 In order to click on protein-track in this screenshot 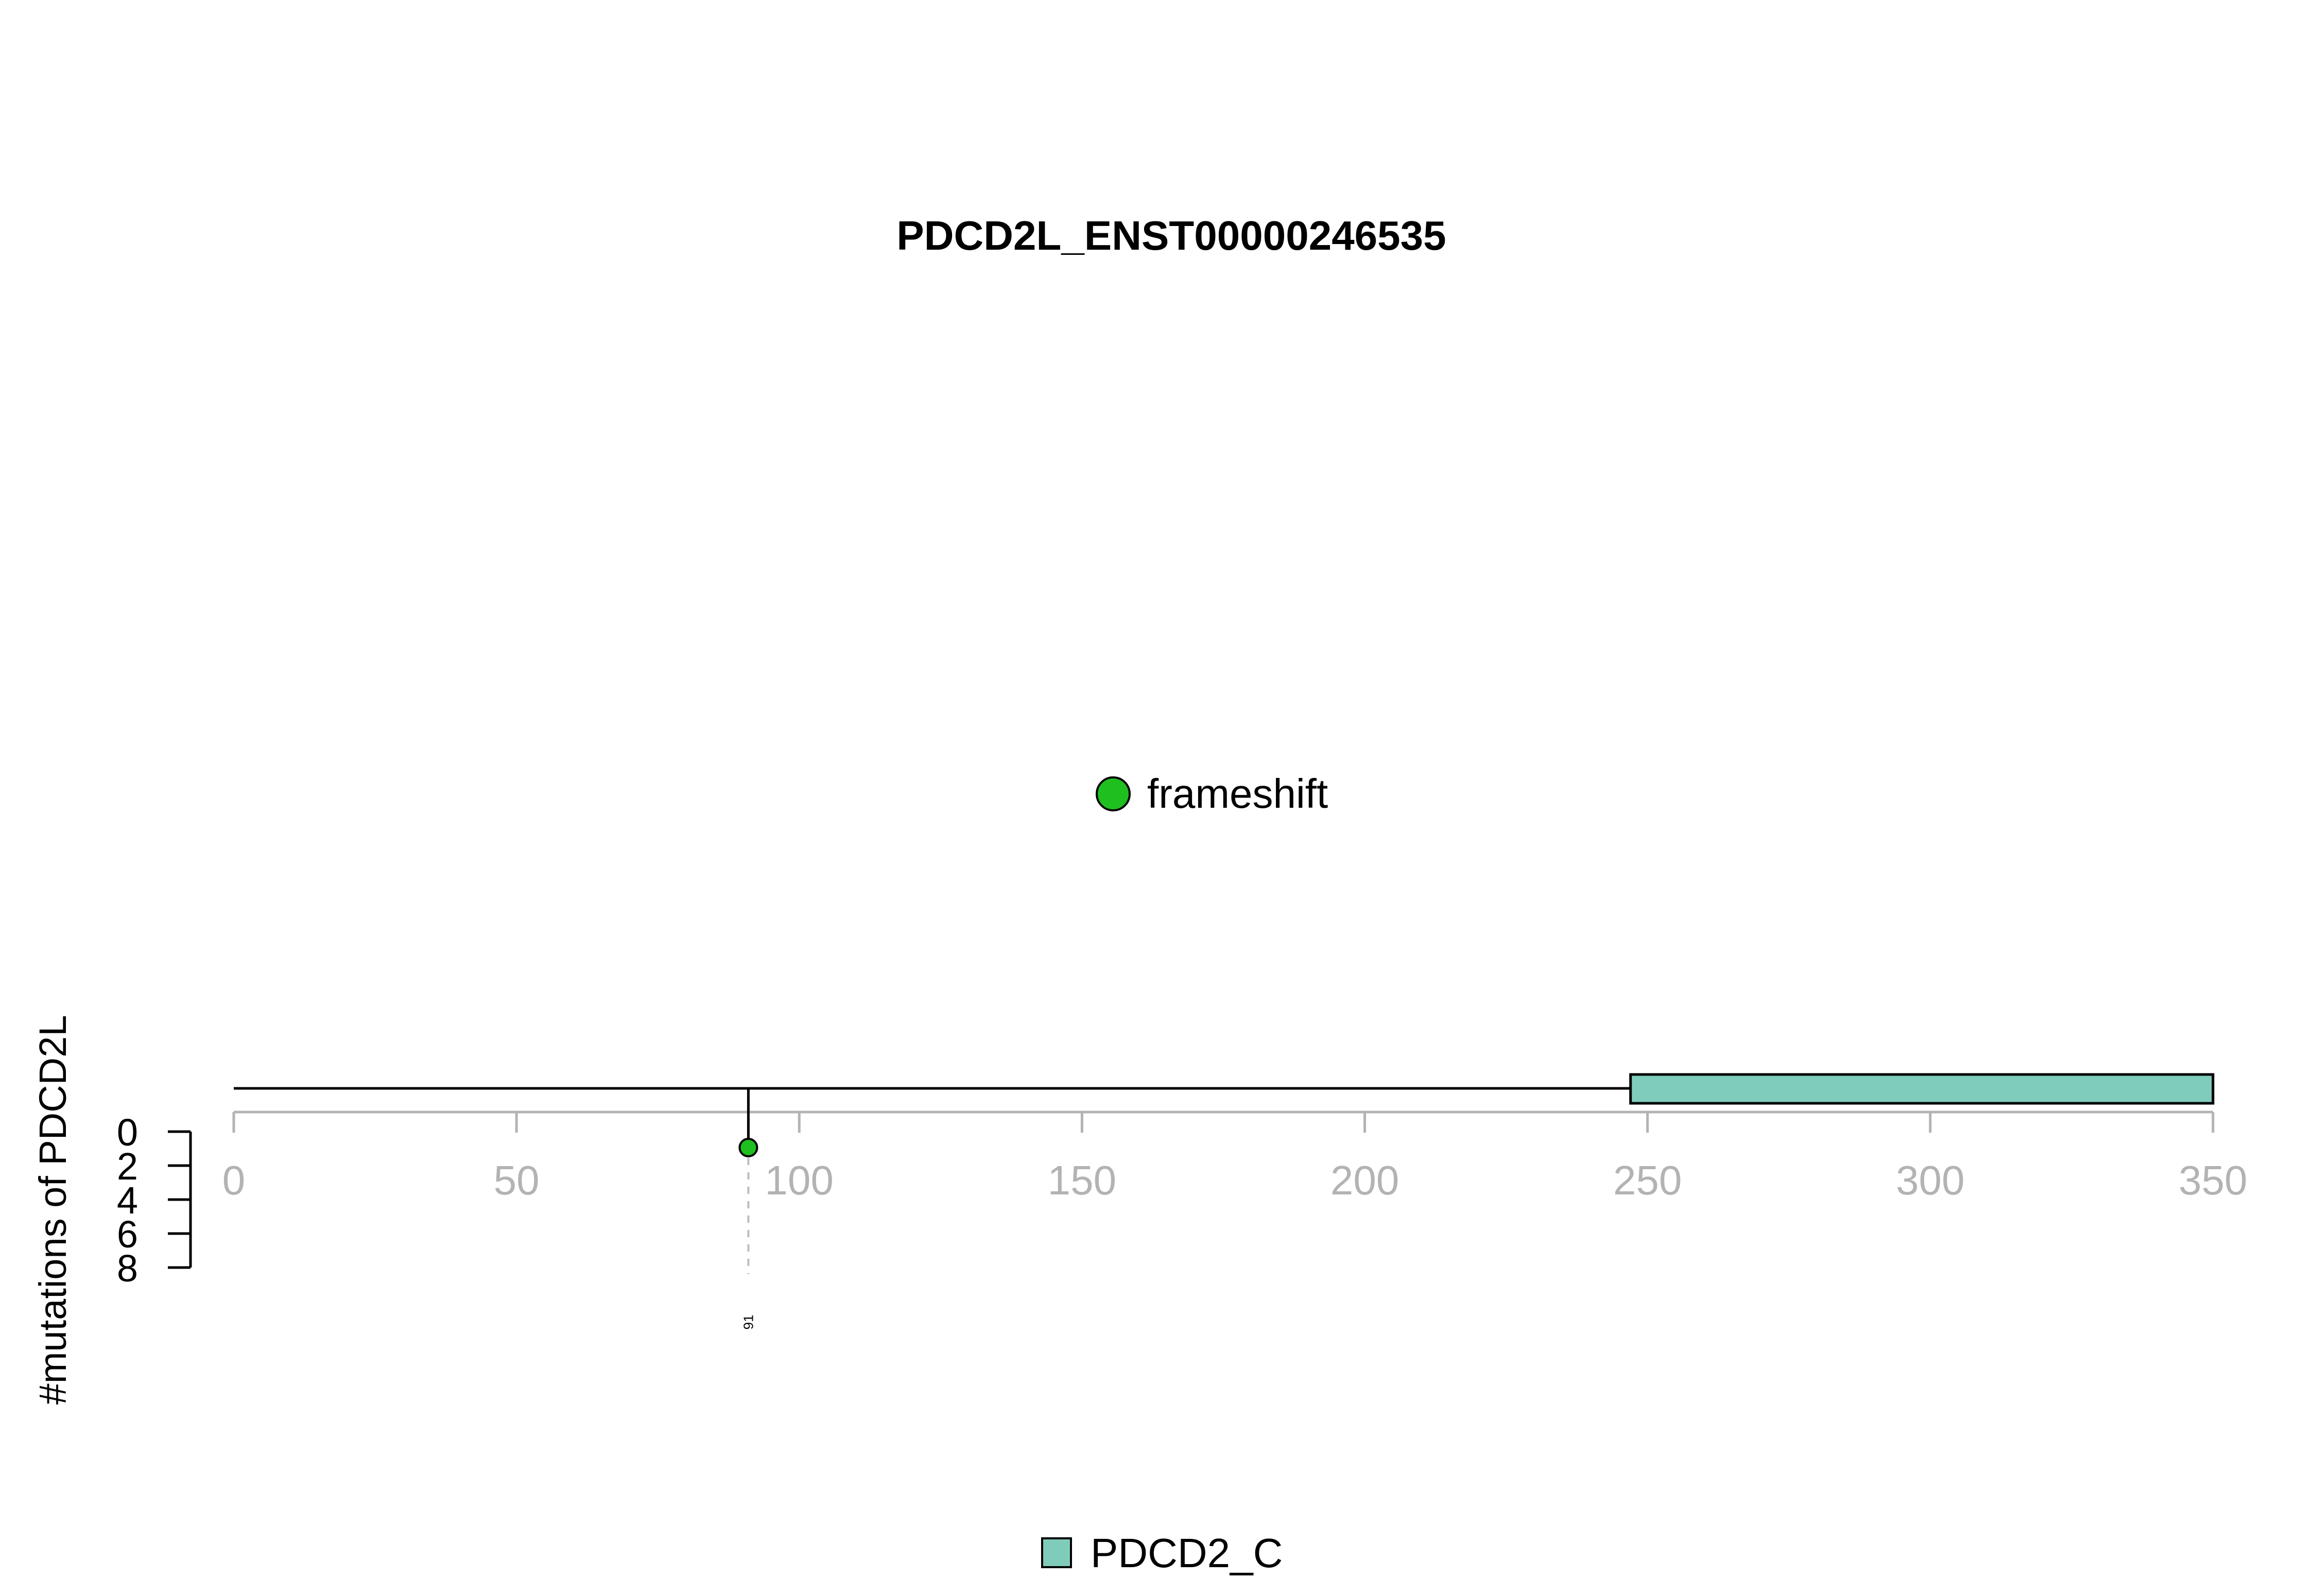, I will do `click(1224, 1089)`.